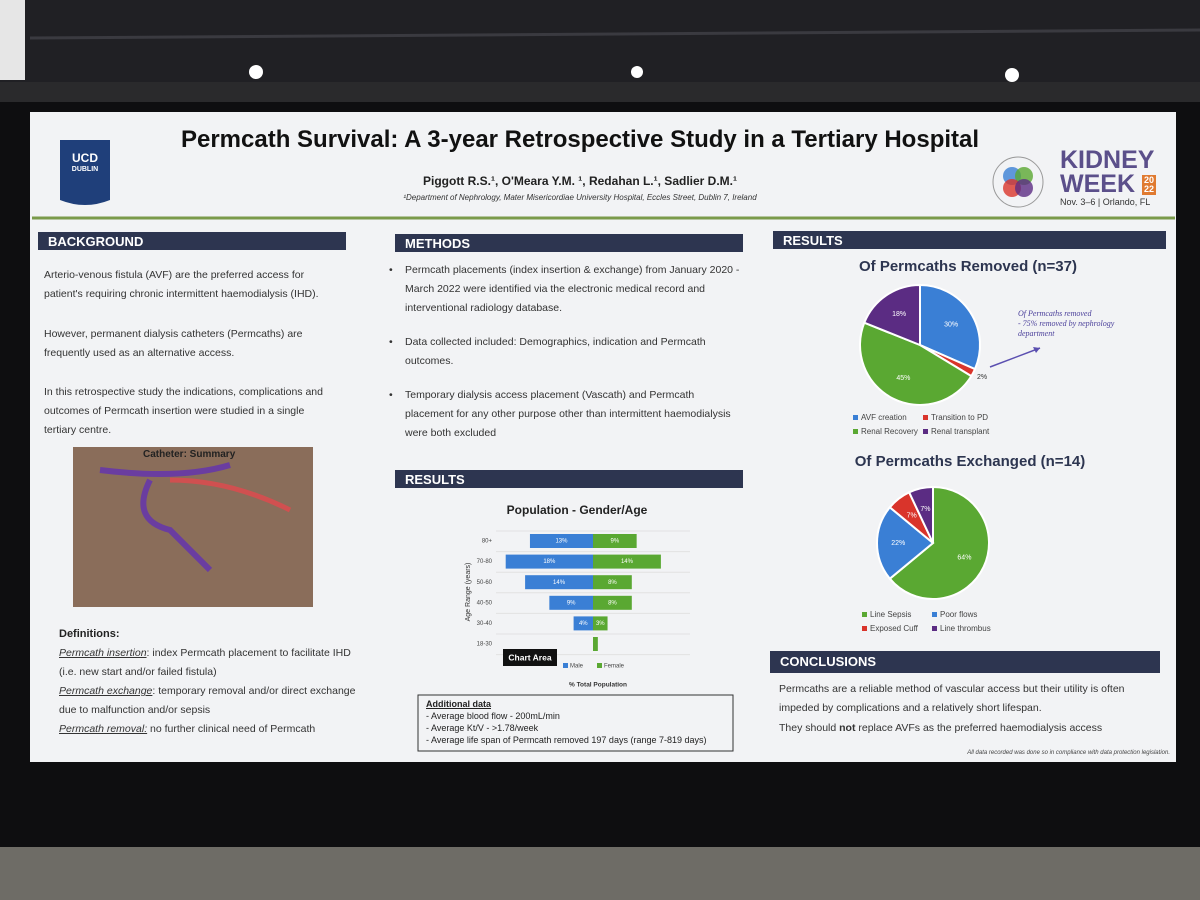 The width and height of the screenshot is (1200, 900). I want to click on value-label: 64%, so click(964, 558).